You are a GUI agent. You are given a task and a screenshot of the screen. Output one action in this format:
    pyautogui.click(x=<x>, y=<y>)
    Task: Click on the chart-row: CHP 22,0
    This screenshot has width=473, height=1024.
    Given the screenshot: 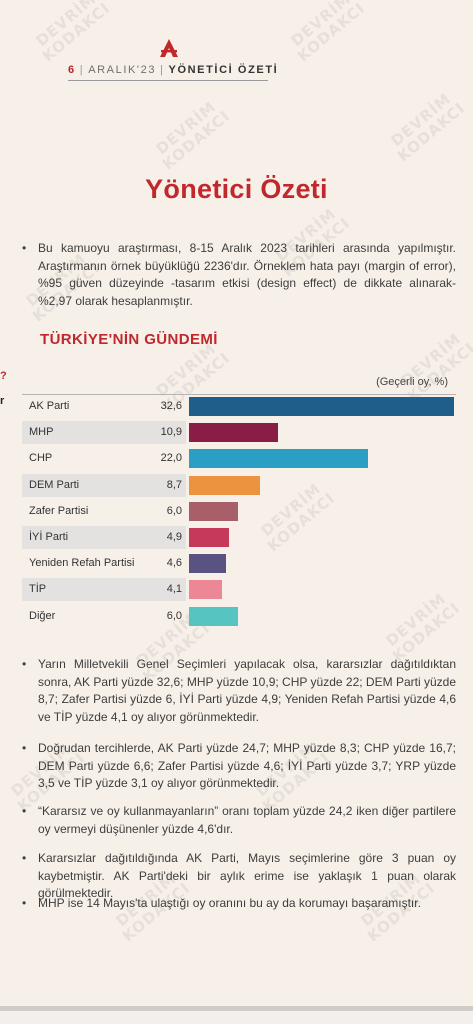 What is the action you would take?
    pyautogui.click(x=239, y=458)
    